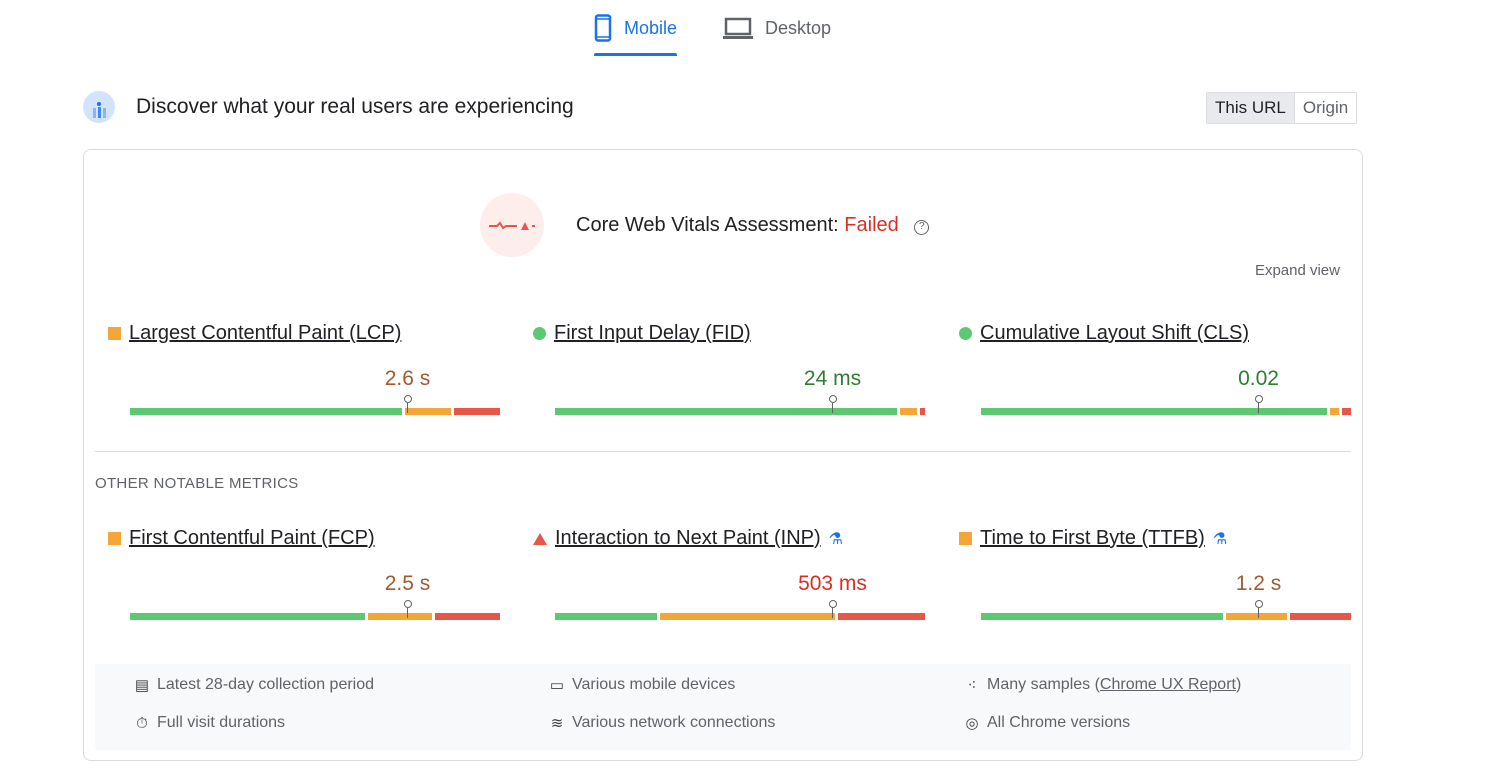 Image resolution: width=1500 pixels, height=778 pixels. Describe the element at coordinates (142, 723) in the screenshot. I see `stopwatch-icon: ⏱` at that location.